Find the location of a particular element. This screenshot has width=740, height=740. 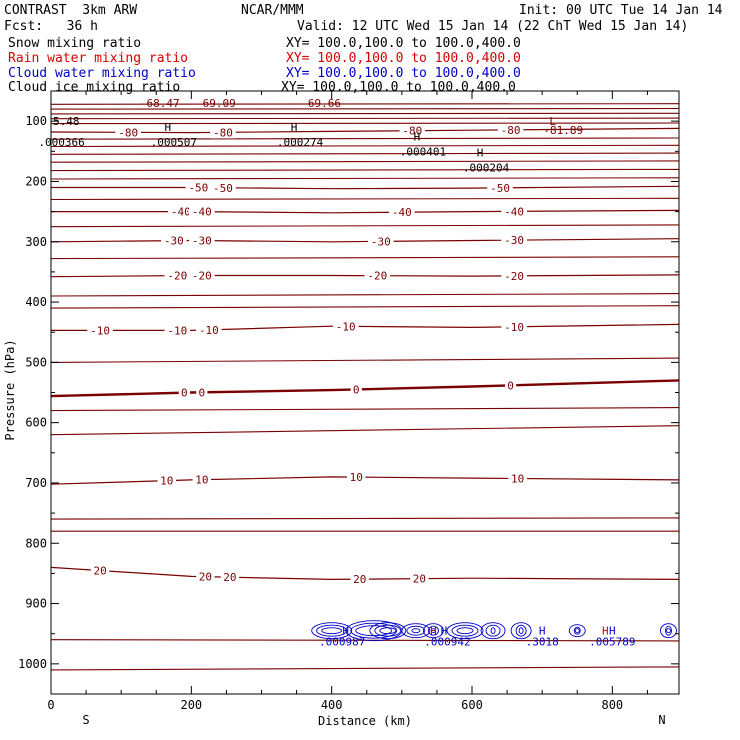

y-axis-label: Pressure (hPa) is located at coordinates (10, 389).